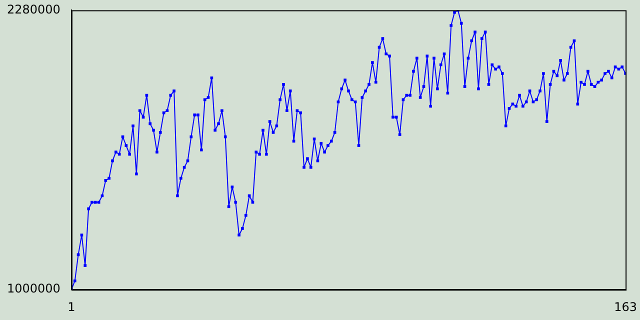 Image resolution: width=640 pixels, height=320 pixels. I want to click on x-tick-label: 1, so click(72, 307).